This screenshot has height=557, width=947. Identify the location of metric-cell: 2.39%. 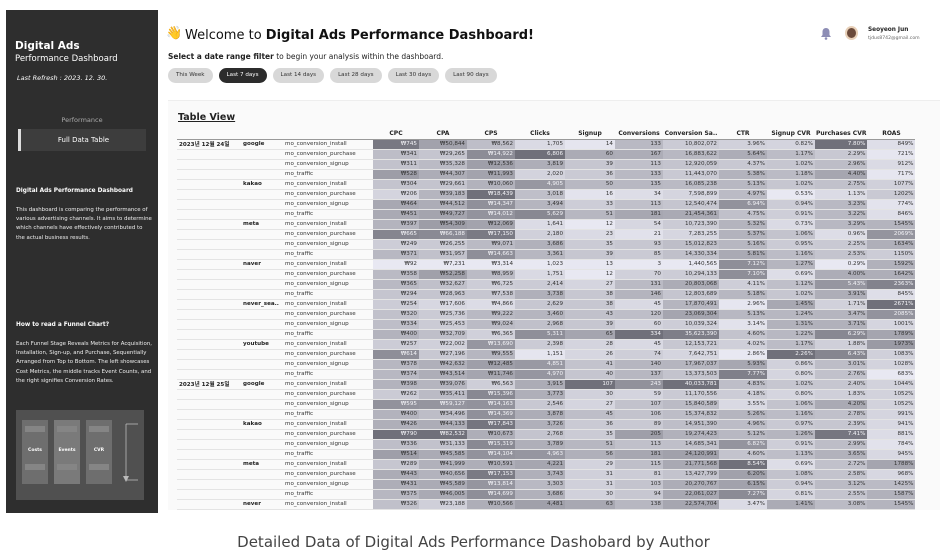
(841, 424).